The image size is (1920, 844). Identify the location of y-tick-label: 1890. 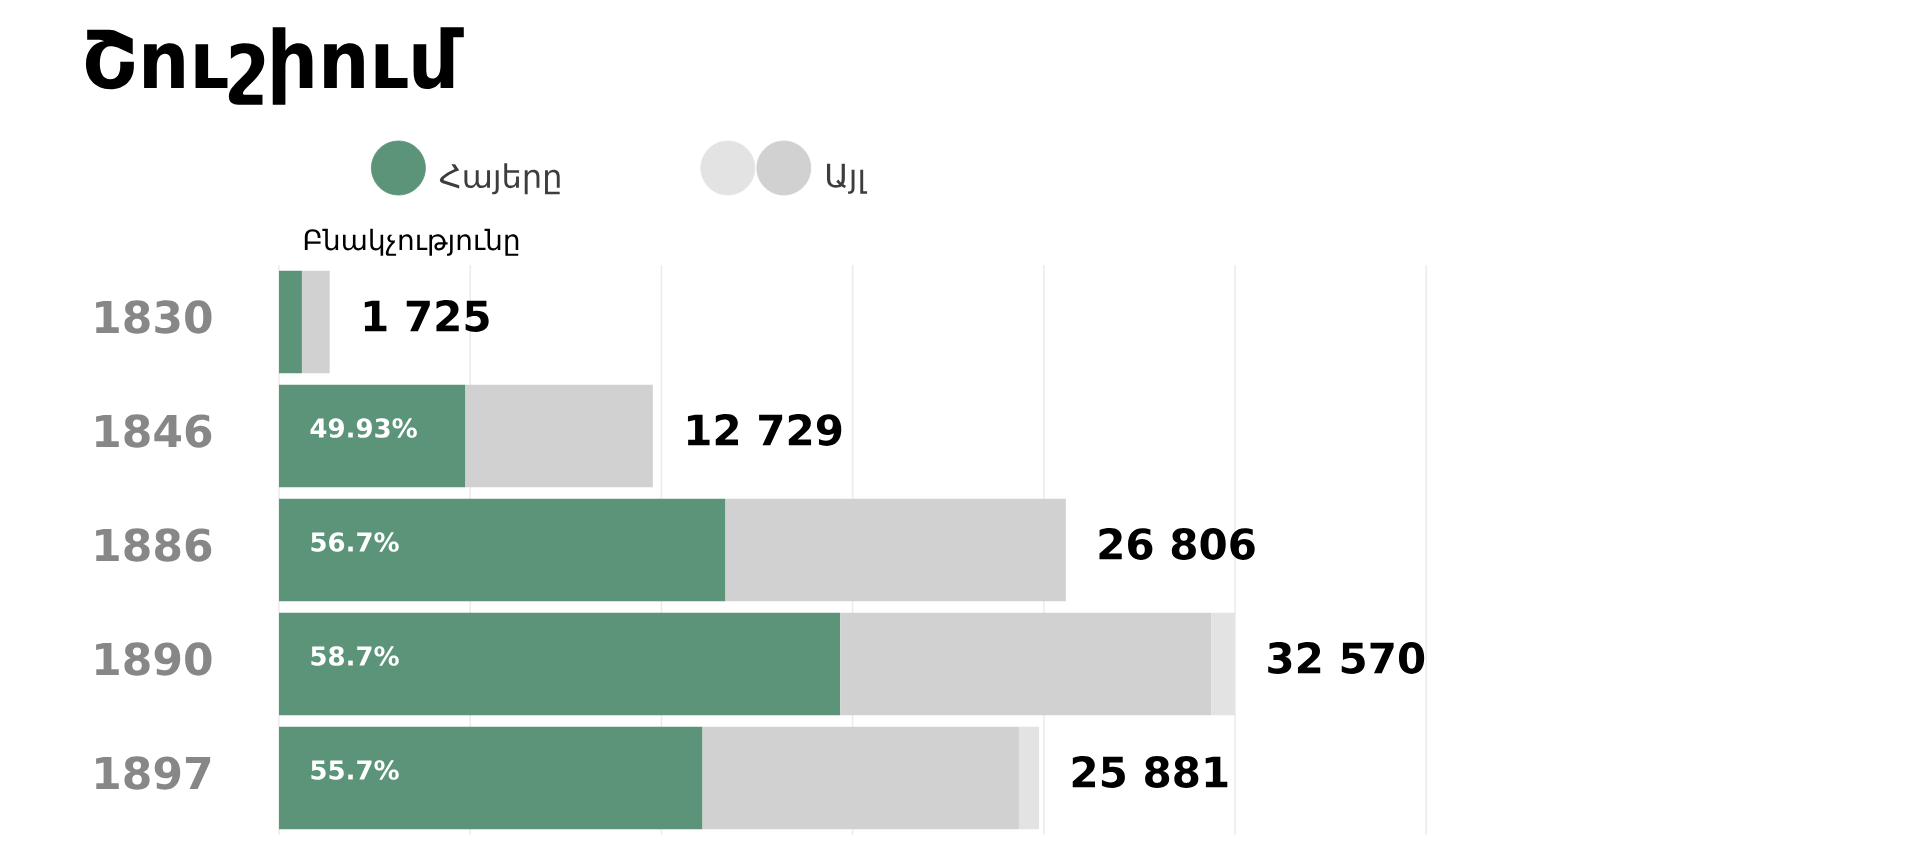
(154, 659).